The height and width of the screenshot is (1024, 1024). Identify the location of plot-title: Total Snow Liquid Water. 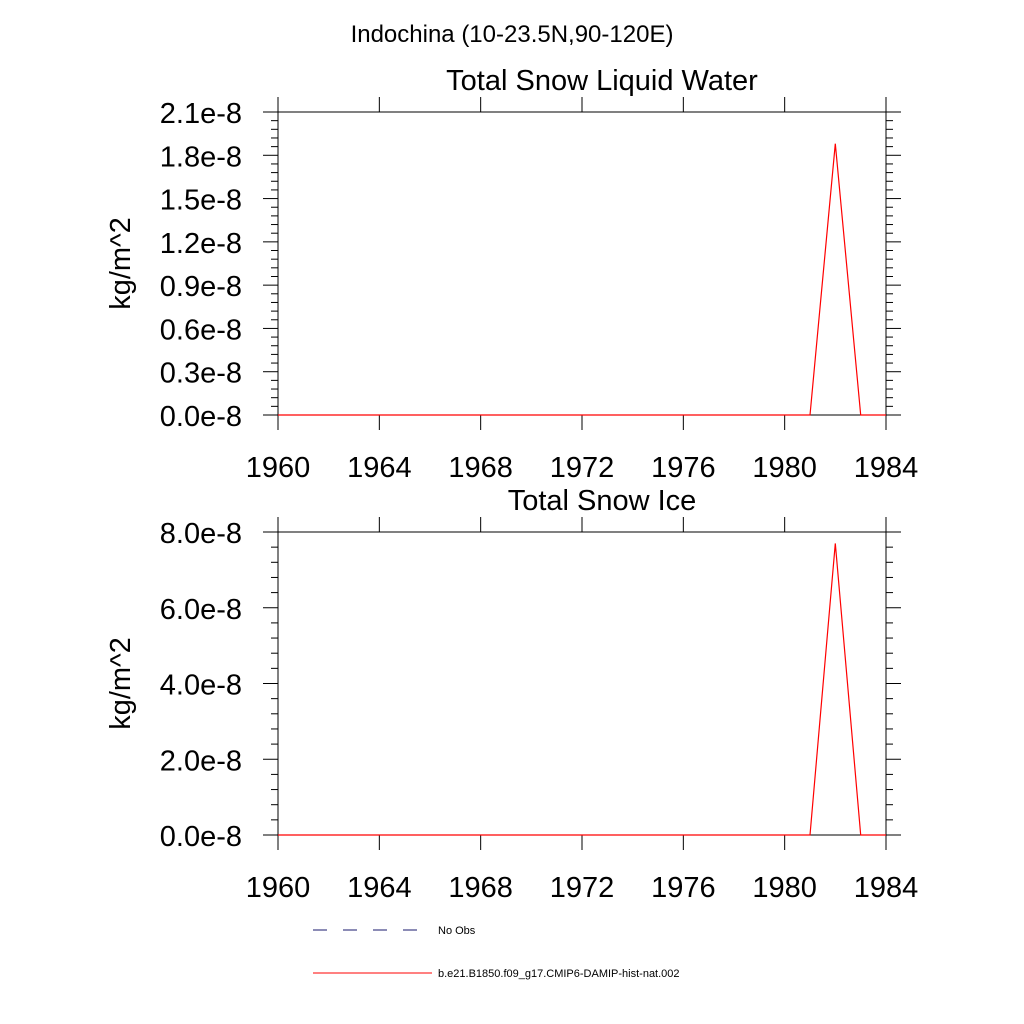
(602, 81).